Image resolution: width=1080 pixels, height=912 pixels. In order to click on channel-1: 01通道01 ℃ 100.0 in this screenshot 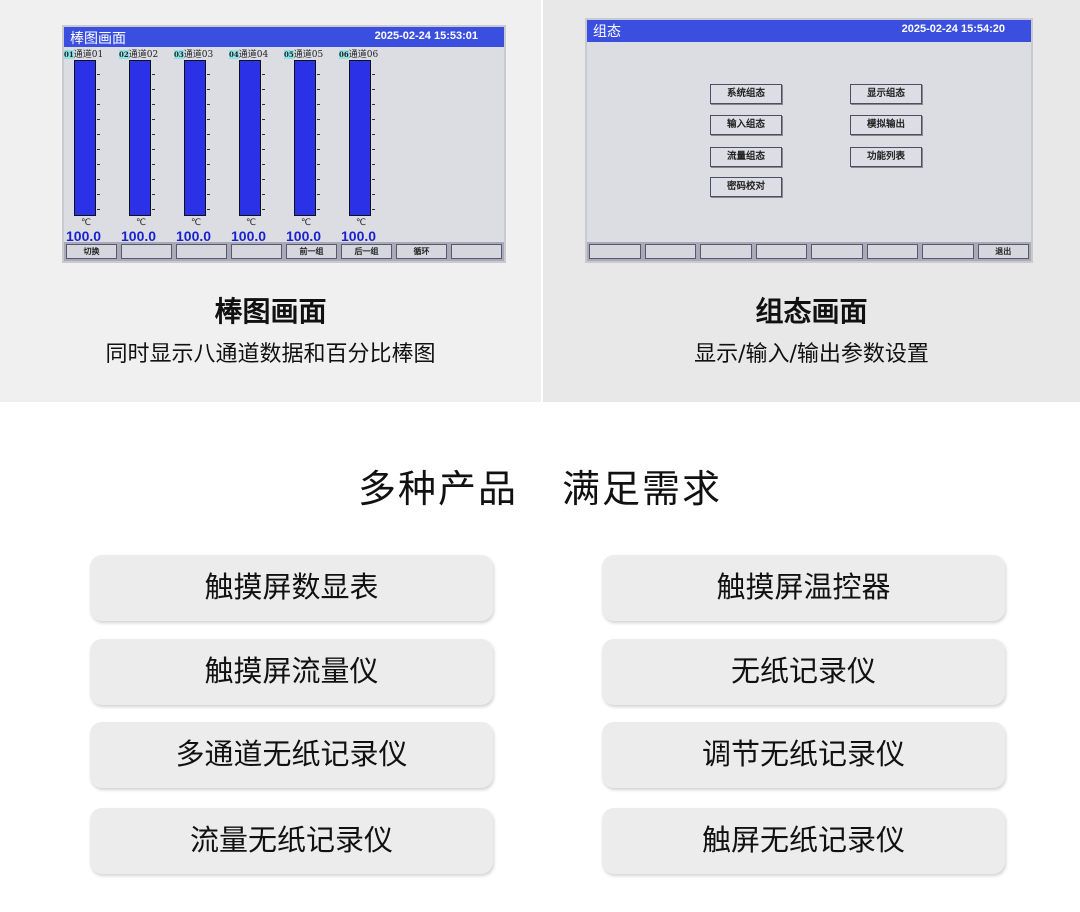, I will do `click(91, 145)`.